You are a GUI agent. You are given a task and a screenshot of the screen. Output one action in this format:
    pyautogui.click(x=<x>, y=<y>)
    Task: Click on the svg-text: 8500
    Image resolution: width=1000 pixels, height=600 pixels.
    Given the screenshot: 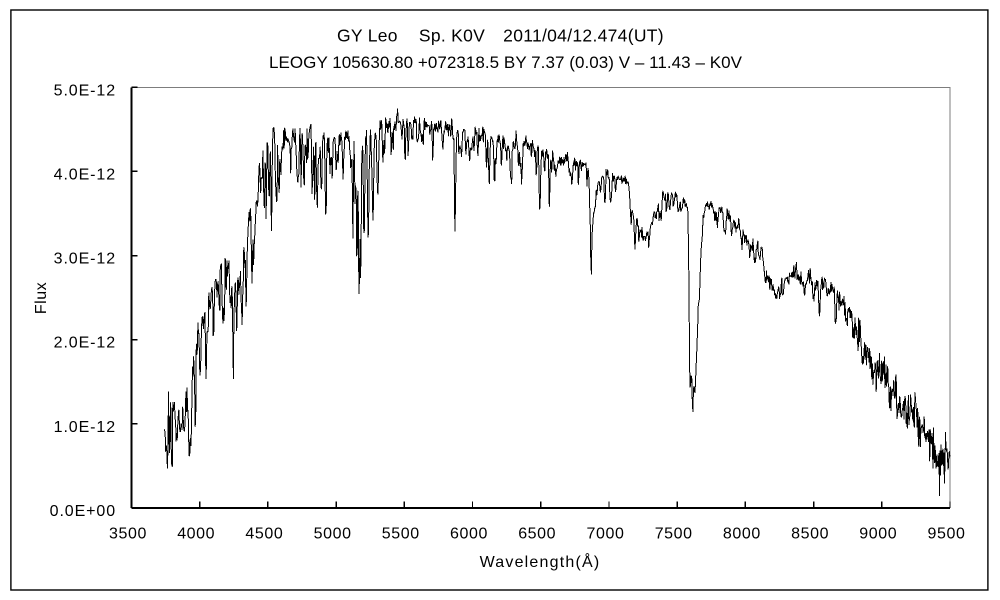 What is the action you would take?
    pyautogui.click(x=810, y=534)
    